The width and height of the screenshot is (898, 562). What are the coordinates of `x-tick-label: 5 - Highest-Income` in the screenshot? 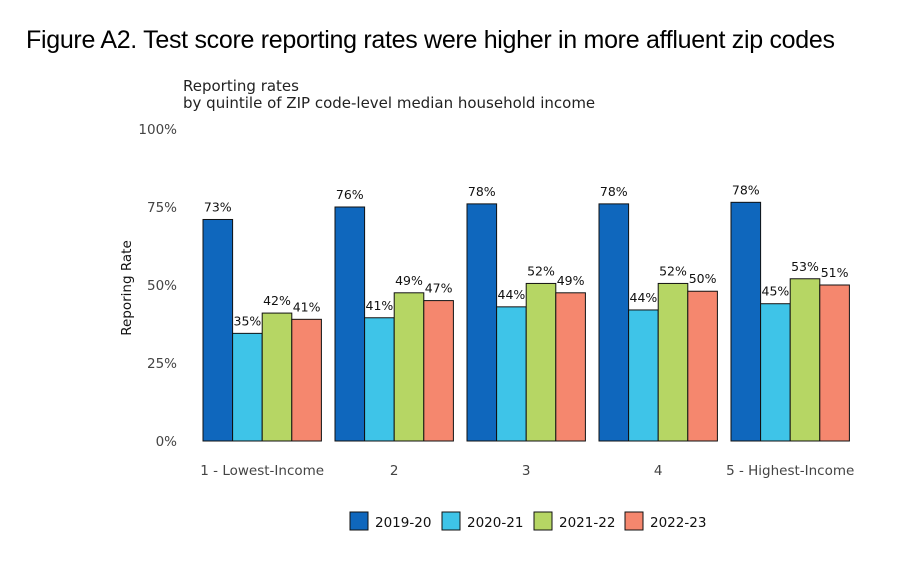 It's located at (790, 471).